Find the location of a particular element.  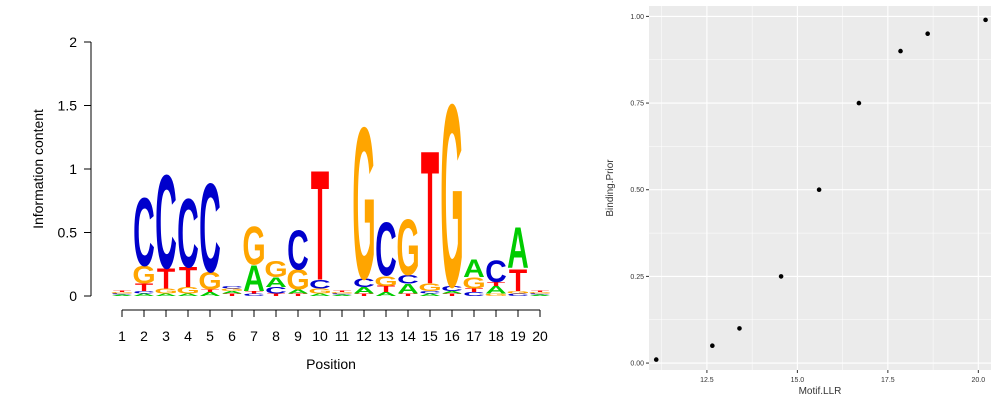

logo-y-axis-label: Information content is located at coordinates (38, 169).